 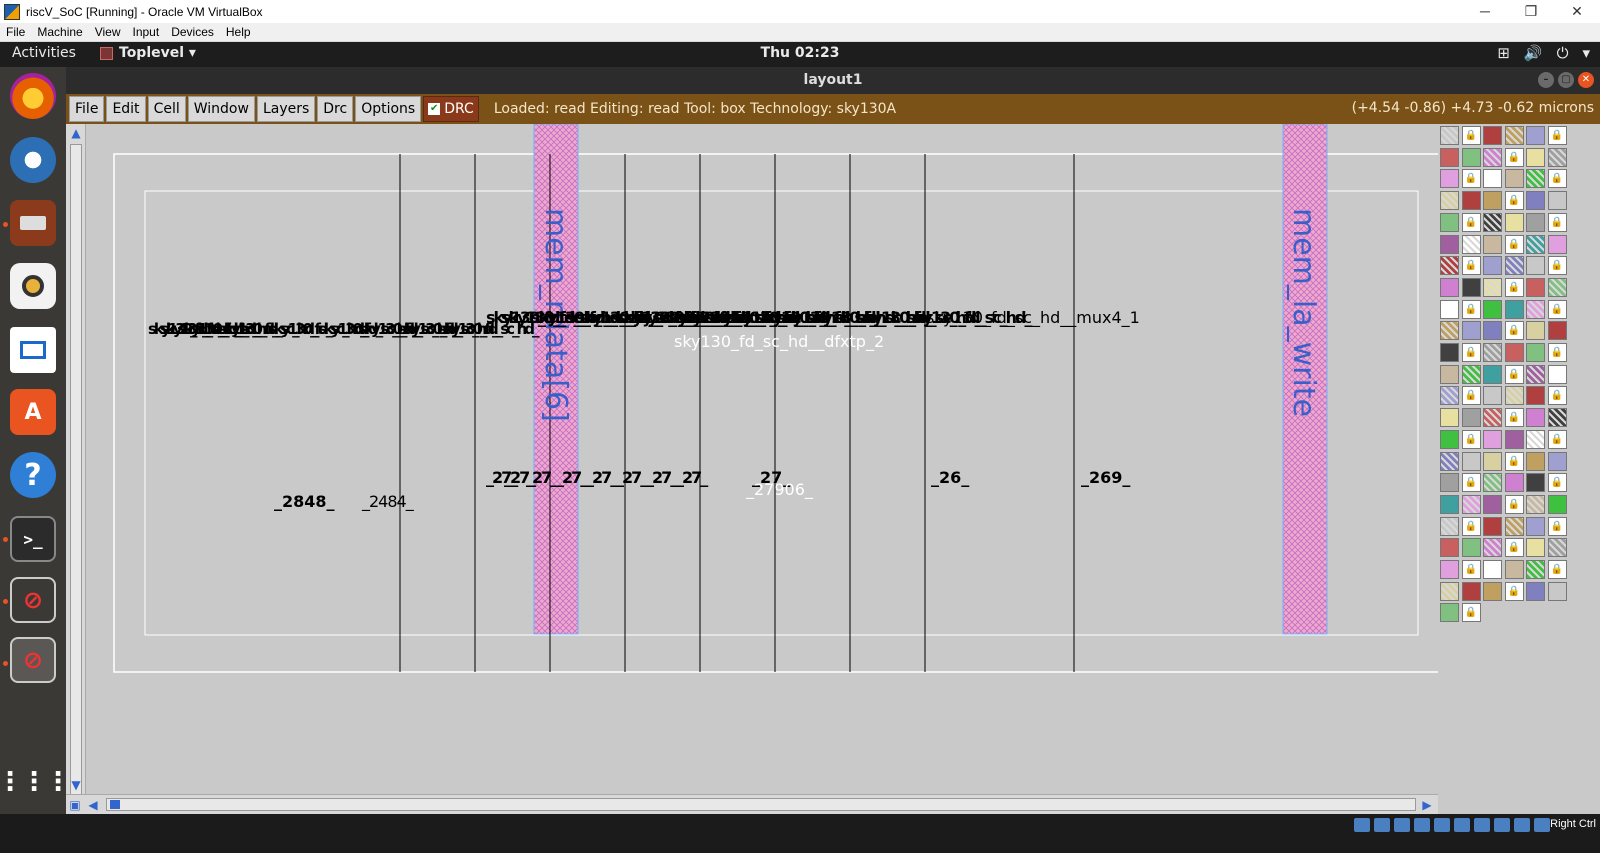 I want to click on optical-icon, so click(x=1382, y=825).